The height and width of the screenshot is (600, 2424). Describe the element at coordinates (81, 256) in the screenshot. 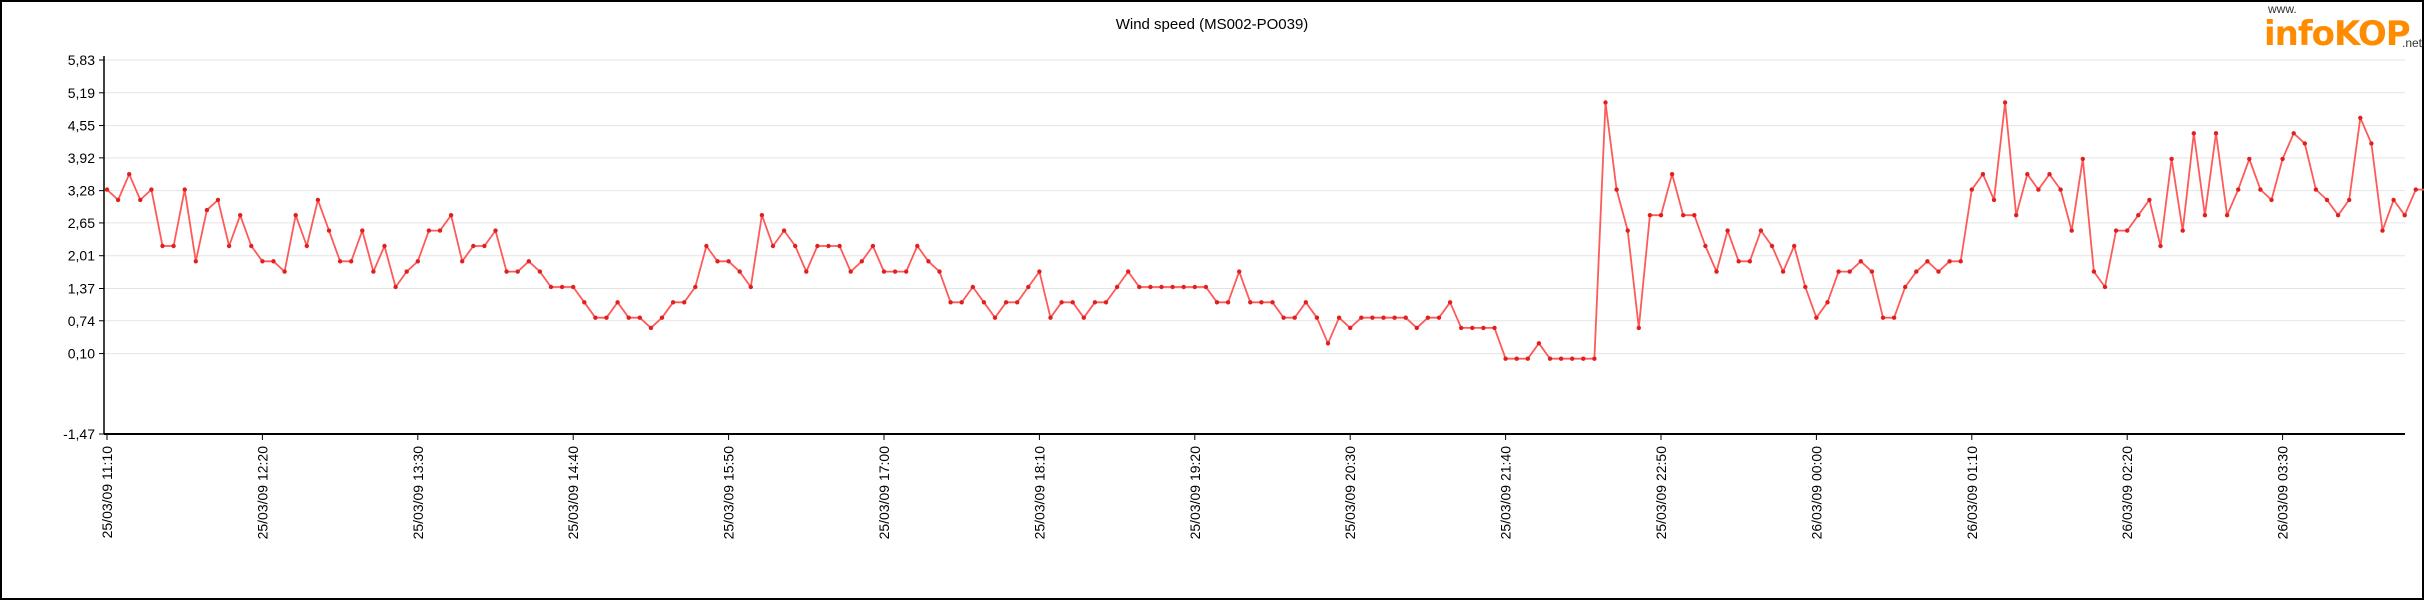

I see `y-tick-label: 2,01` at that location.